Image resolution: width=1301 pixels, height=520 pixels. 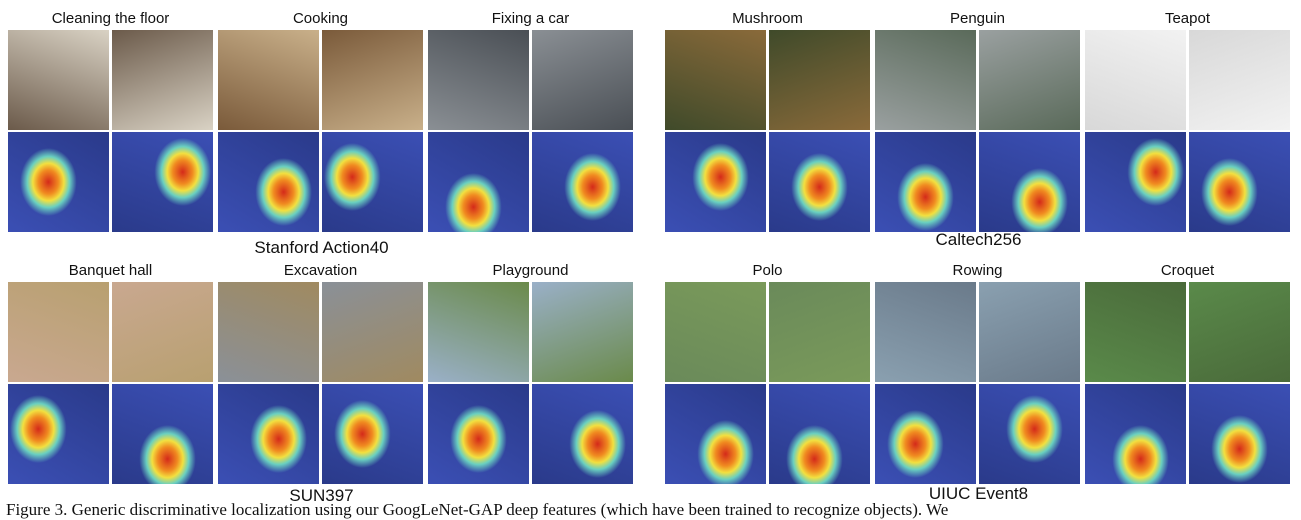 What do you see at coordinates (530, 18) in the screenshot?
I see `class-label: Fixing a car` at bounding box center [530, 18].